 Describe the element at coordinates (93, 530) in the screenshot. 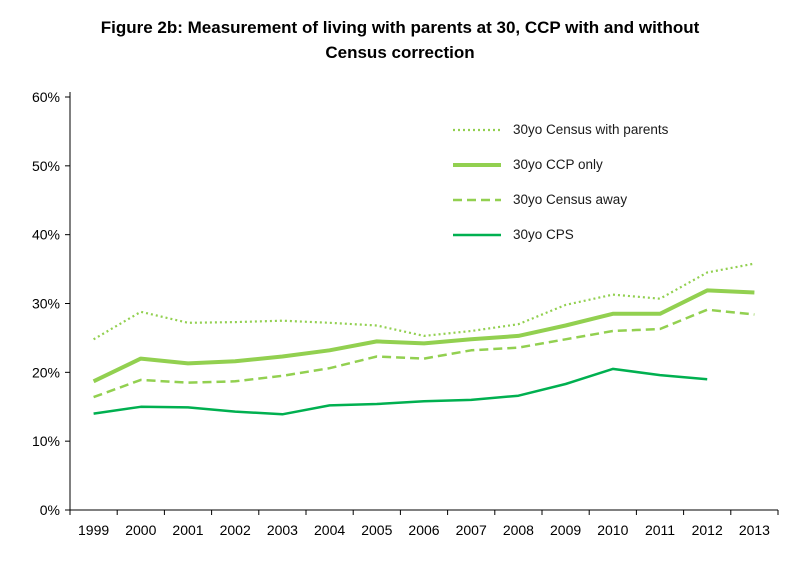

I see `x-tick-label: 1999` at that location.